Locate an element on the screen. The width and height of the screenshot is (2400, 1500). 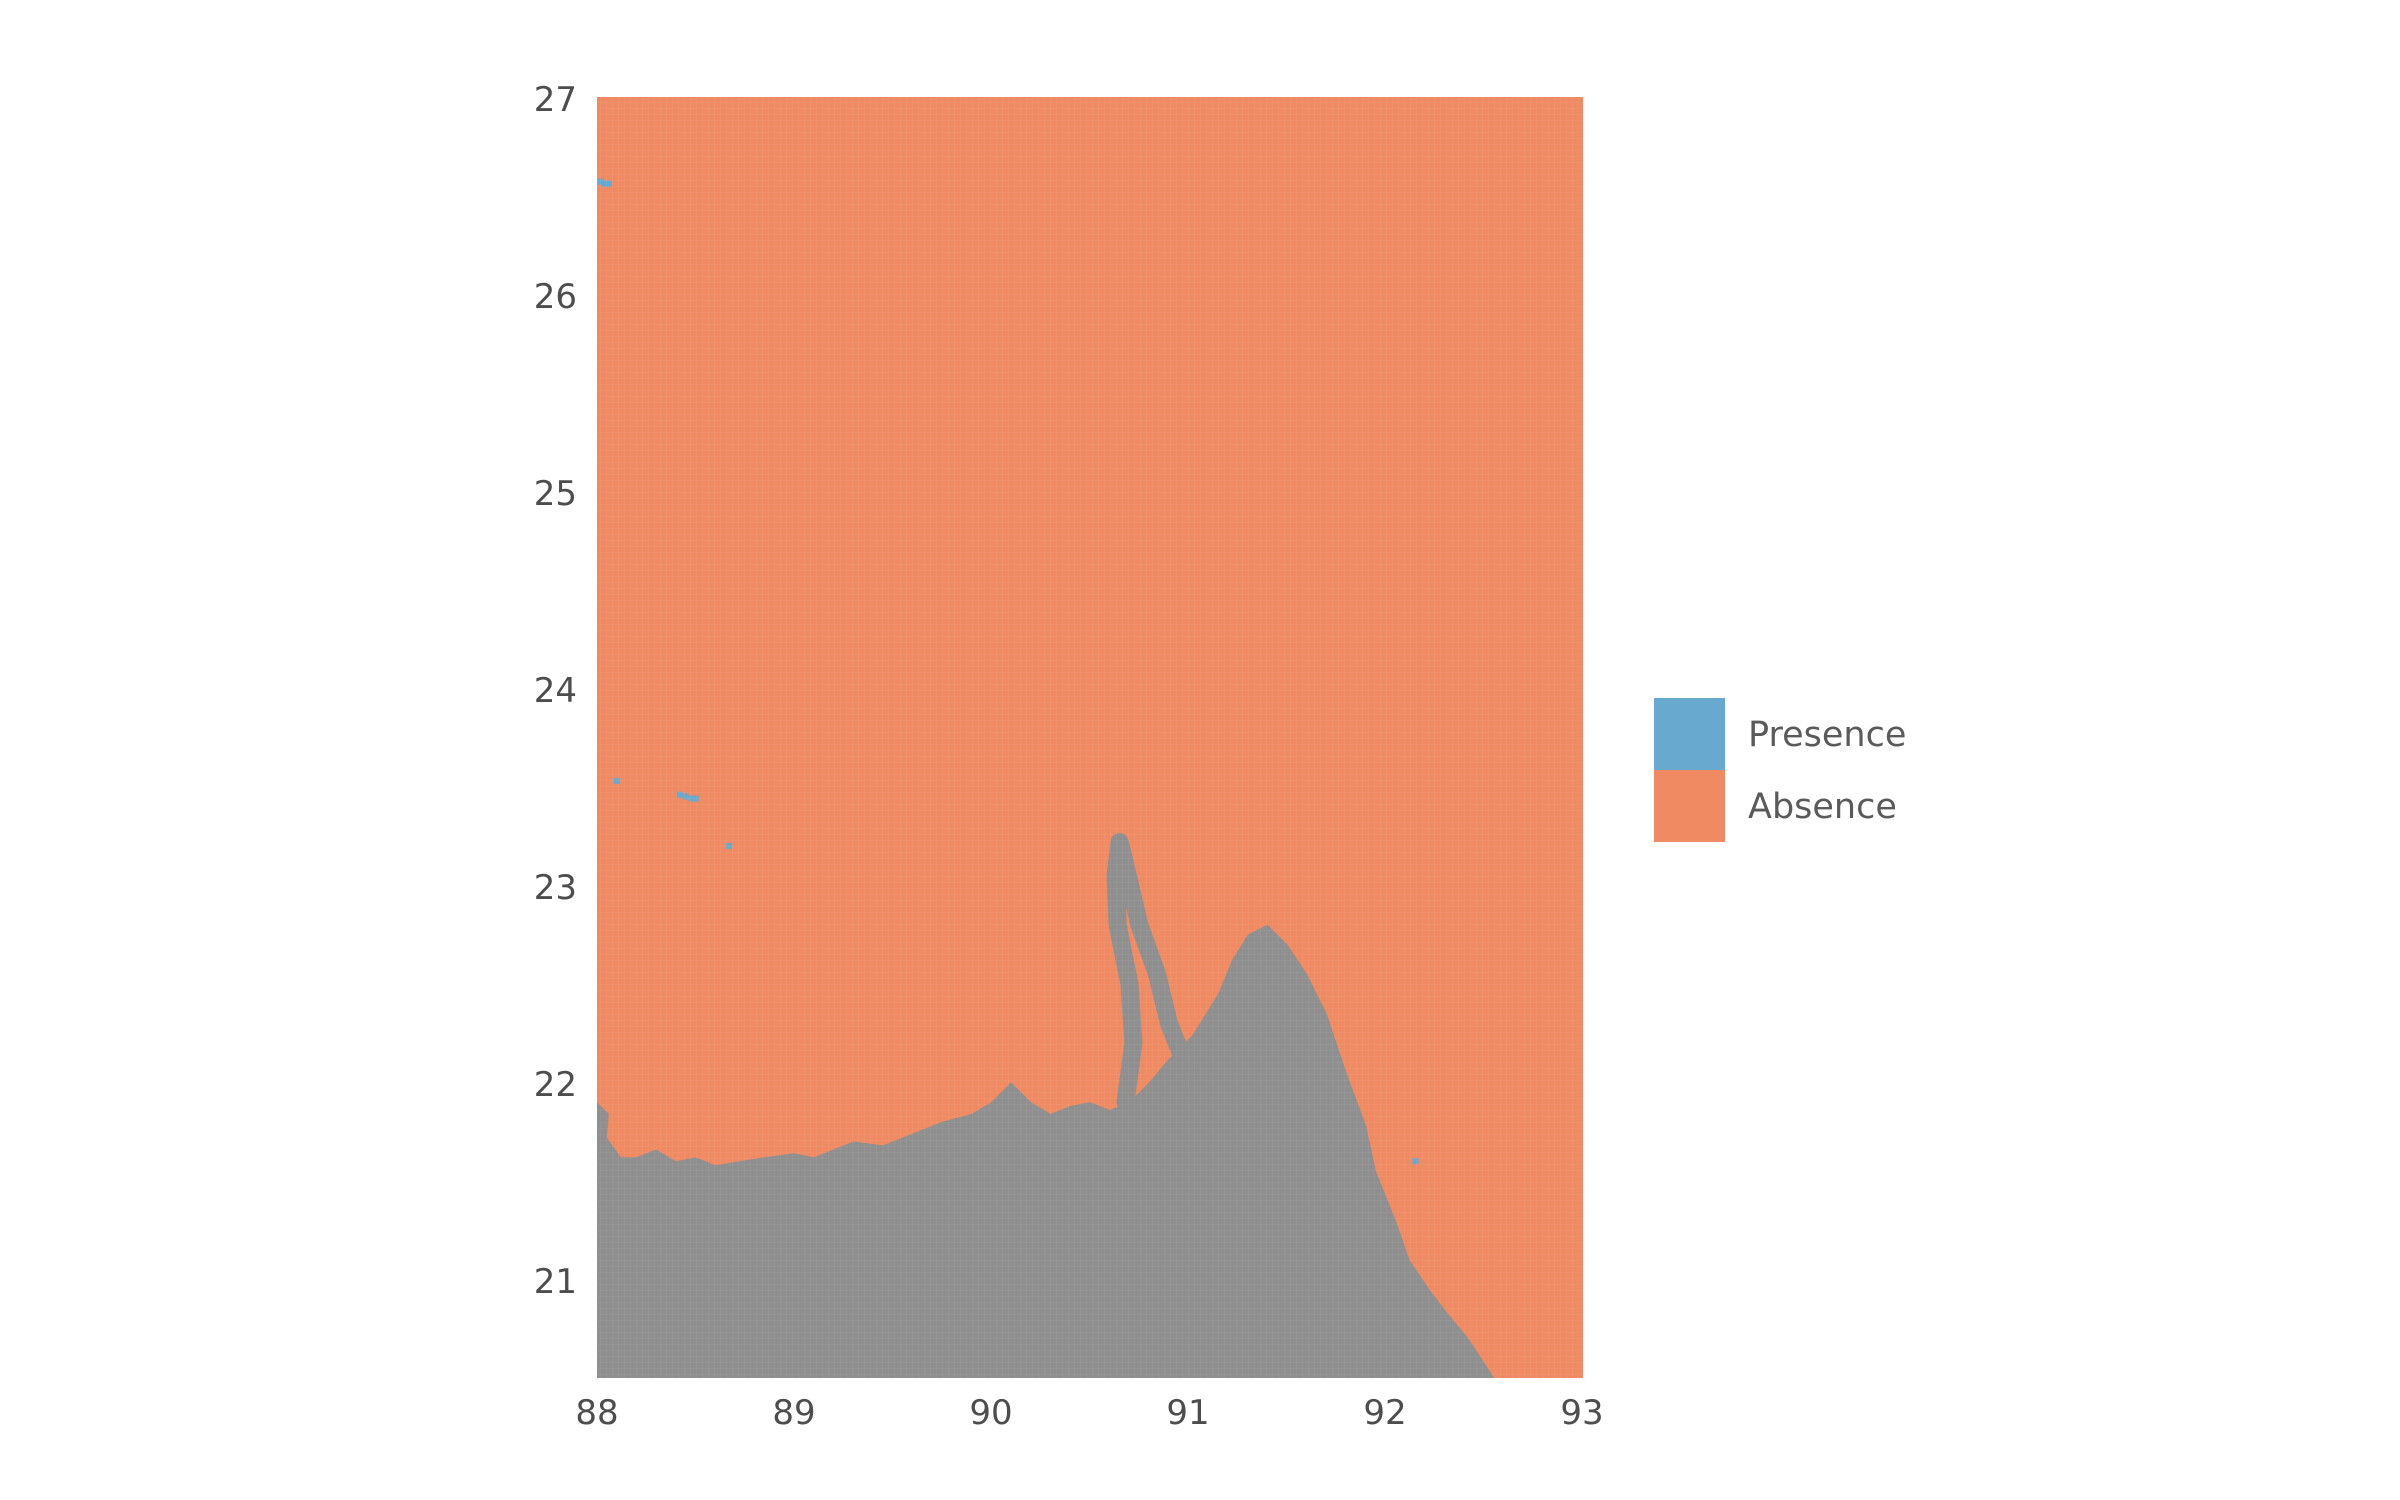
y-tick-label: 26 is located at coordinates (555, 297).